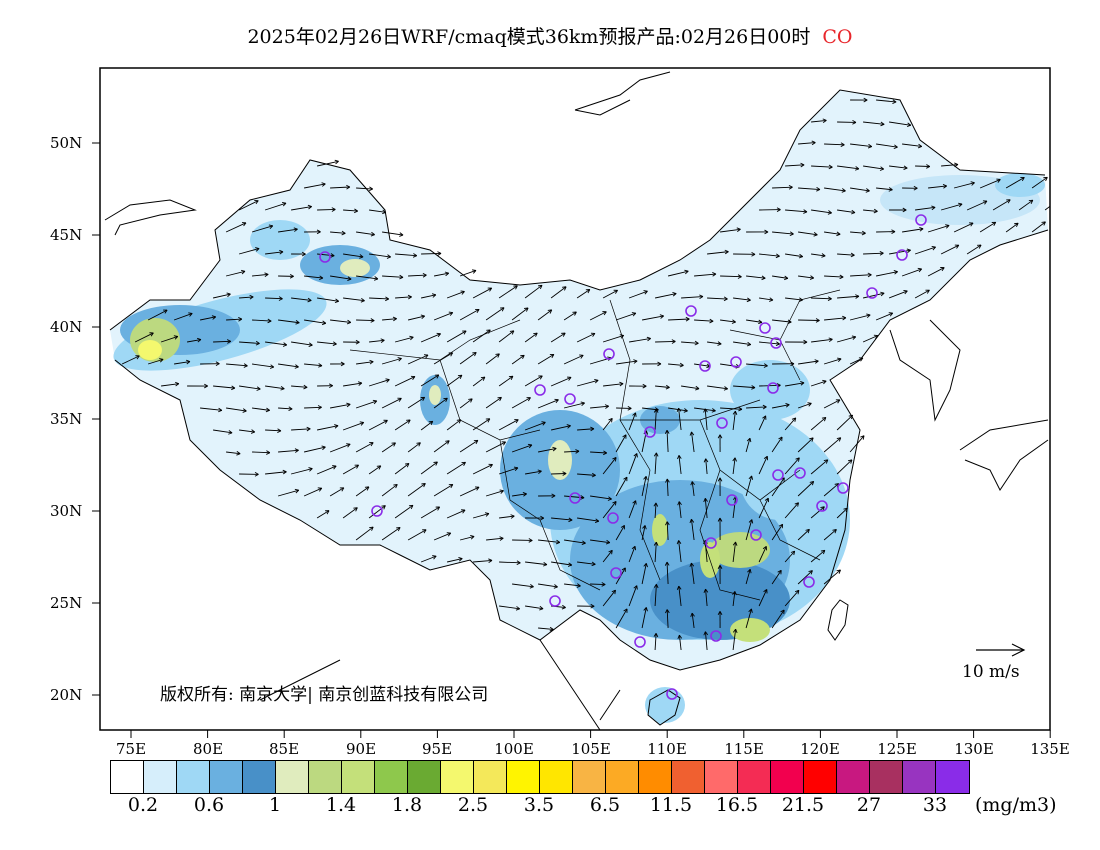 This screenshot has height=850, width=1100. Describe the element at coordinates (66, 143) in the screenshot. I see `lat-tick-label: 50N` at that location.